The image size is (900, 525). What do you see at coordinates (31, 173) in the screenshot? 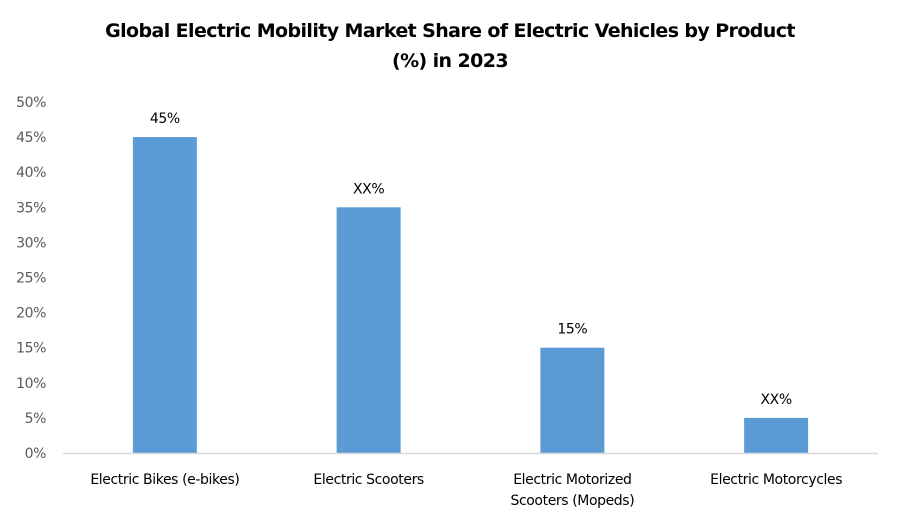
I see `y-tick-label: 40%` at bounding box center [31, 173].